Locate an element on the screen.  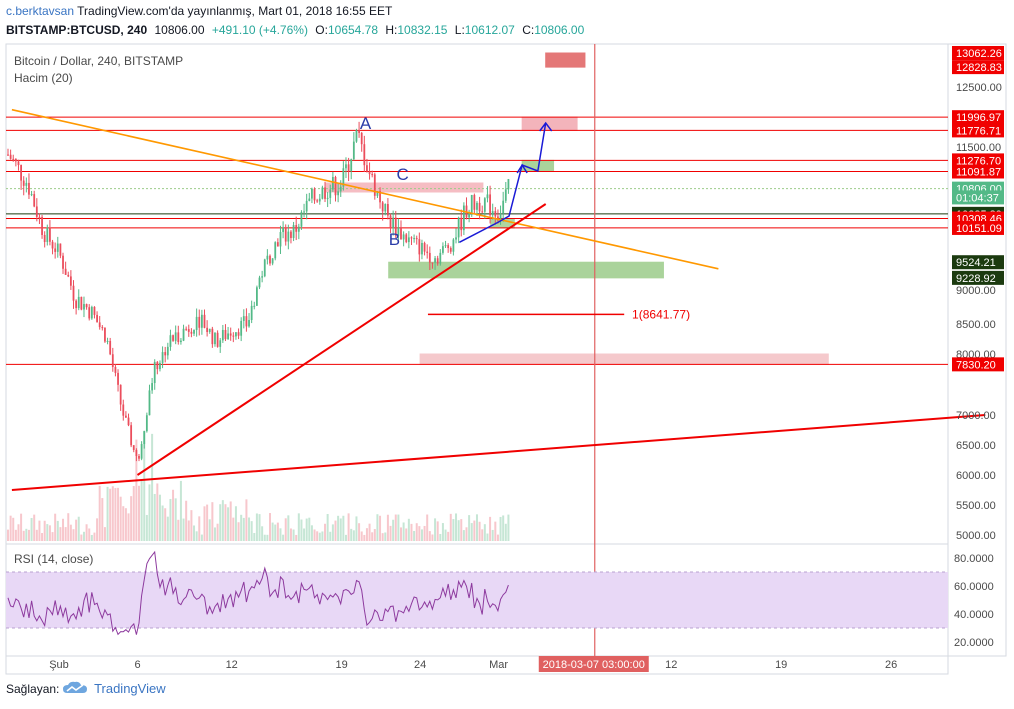
author-link: c.berktavsan is located at coordinates (40, 11).